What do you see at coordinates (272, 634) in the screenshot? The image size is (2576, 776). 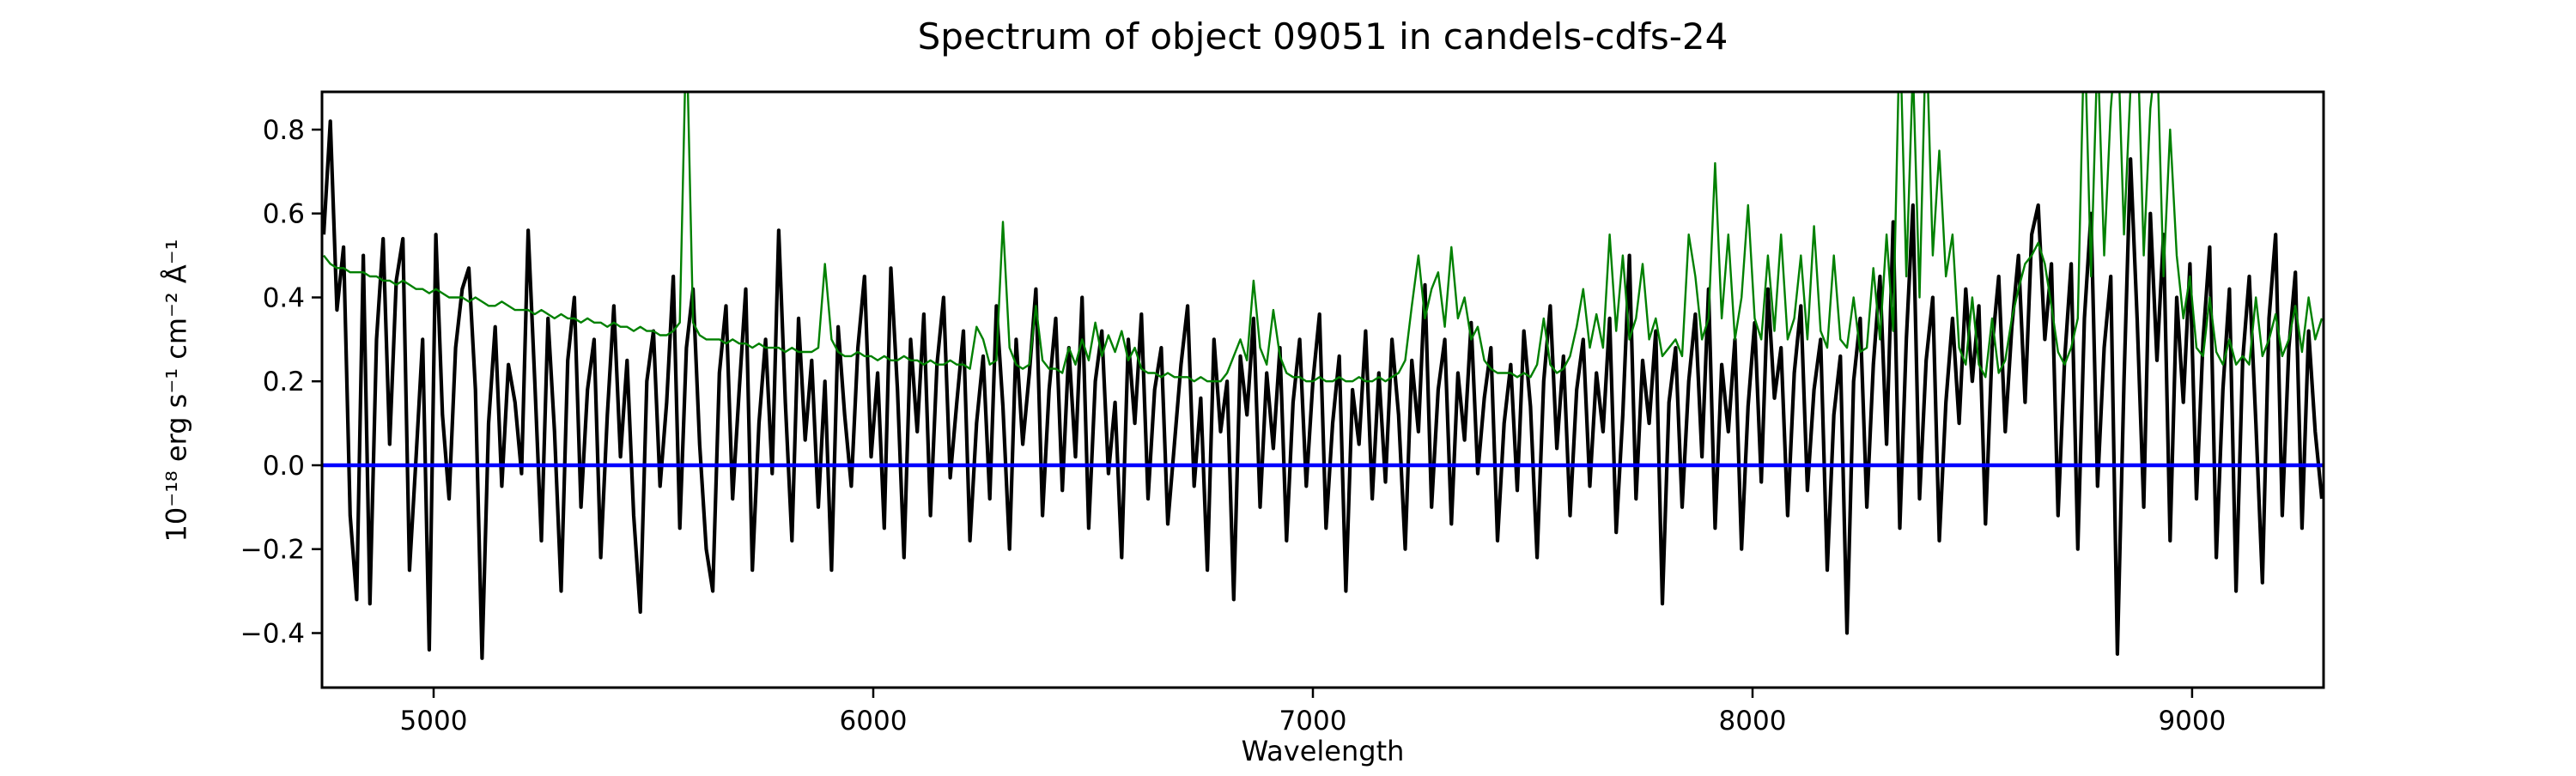 I see `y-tick-label: −0.4` at bounding box center [272, 634].